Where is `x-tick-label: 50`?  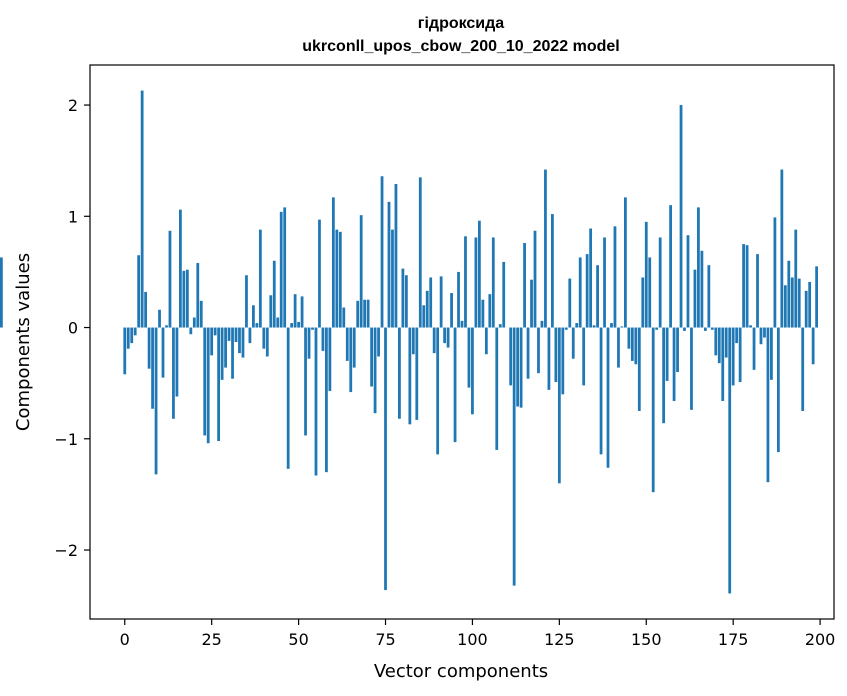 x-tick-label: 50 is located at coordinates (298, 639).